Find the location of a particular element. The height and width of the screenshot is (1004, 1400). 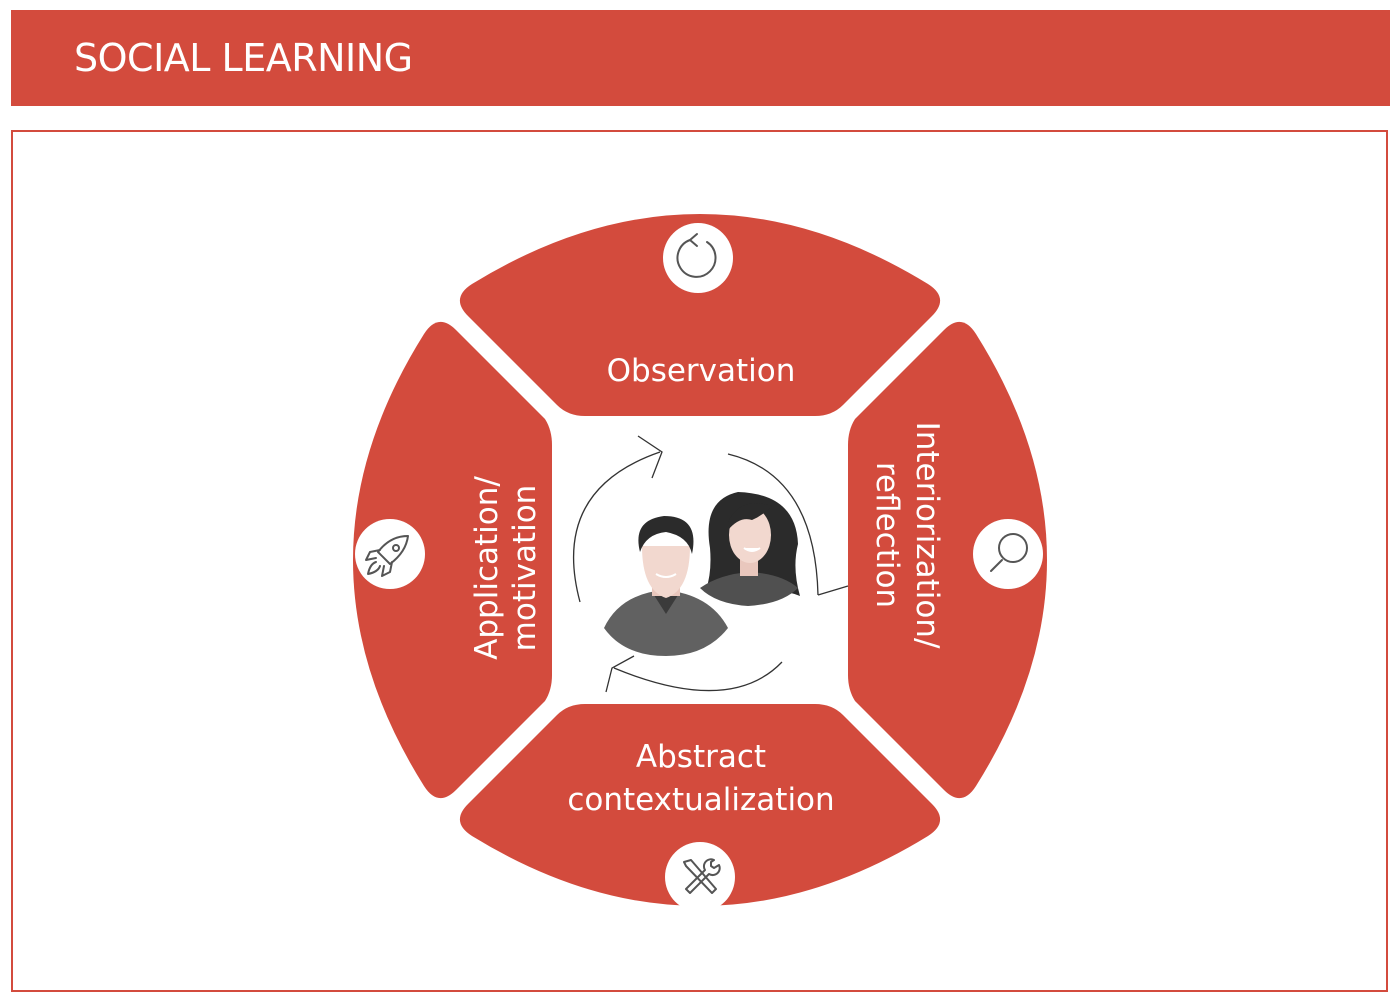

label-observation: Observation is located at coordinates (701, 371).